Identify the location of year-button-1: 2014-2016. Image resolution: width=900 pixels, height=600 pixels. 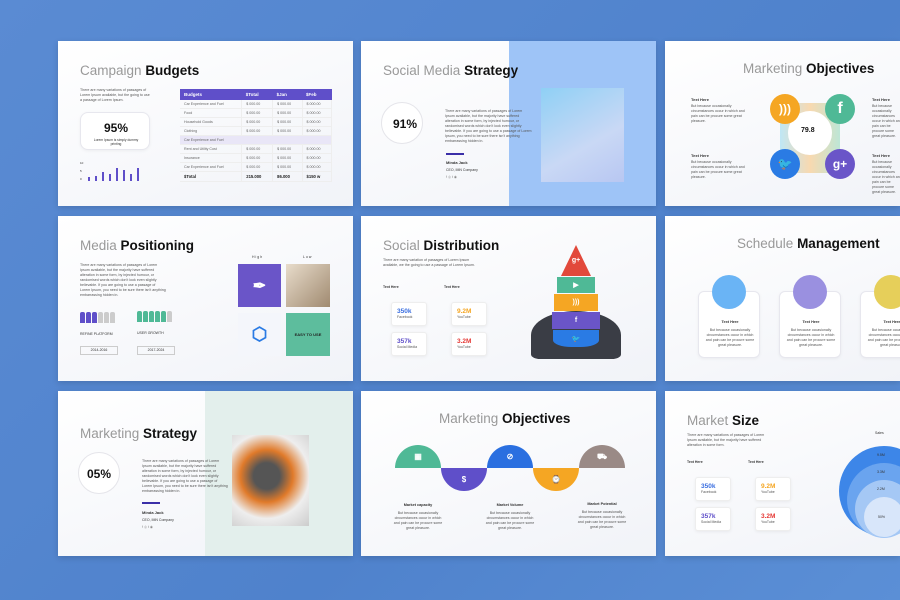
(99, 350).